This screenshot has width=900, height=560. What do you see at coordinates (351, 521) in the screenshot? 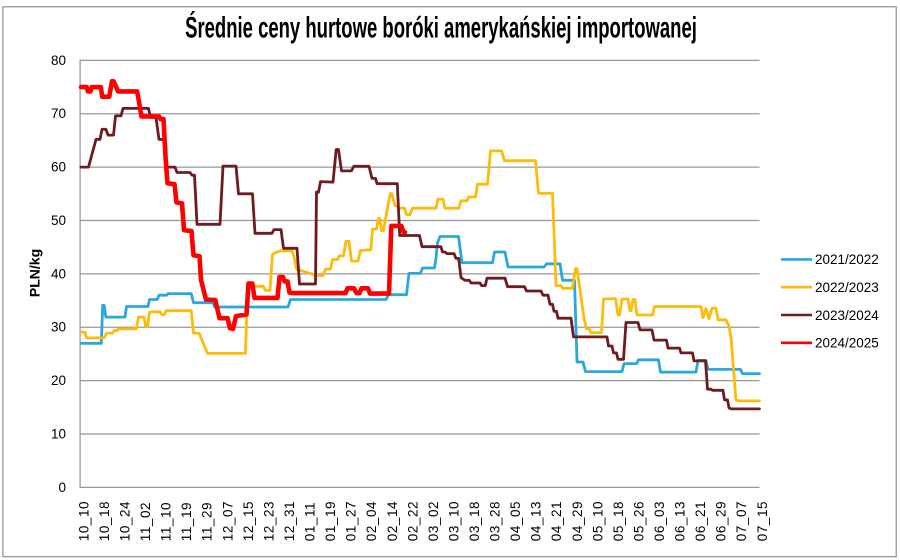
I see `svg-text: 01_27` at bounding box center [351, 521].